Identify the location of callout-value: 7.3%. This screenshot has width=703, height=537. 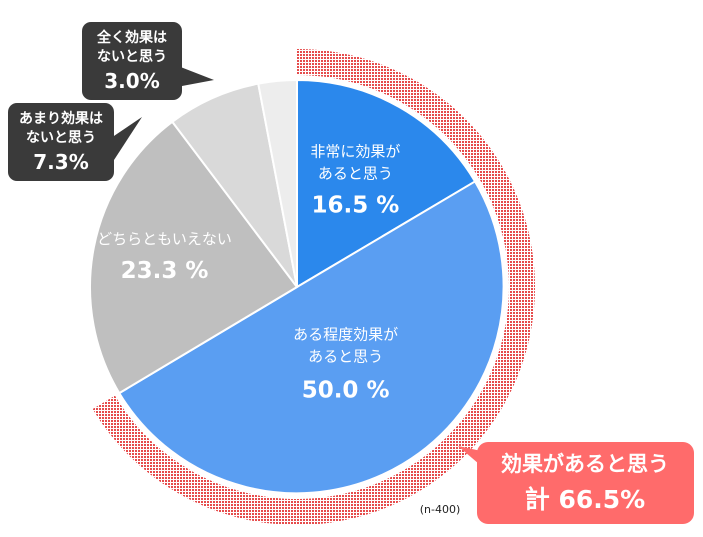
(60, 162).